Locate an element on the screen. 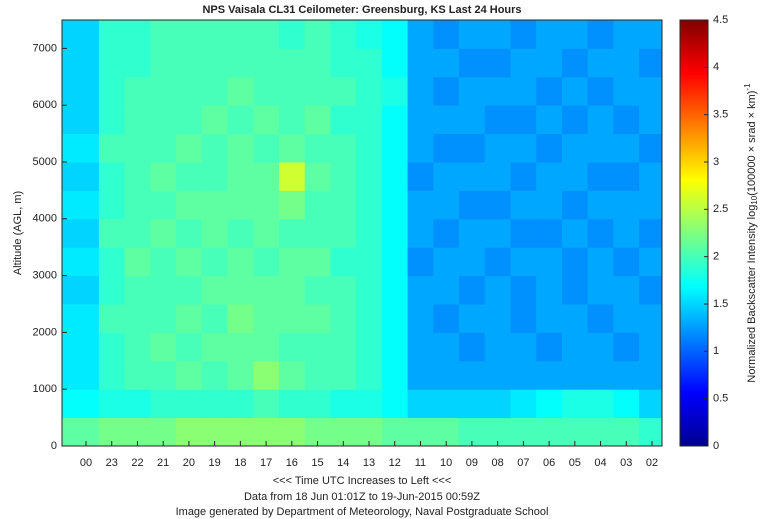 This screenshot has height=519, width=766. y-tick-label: 6000 is located at coordinates (45, 105).